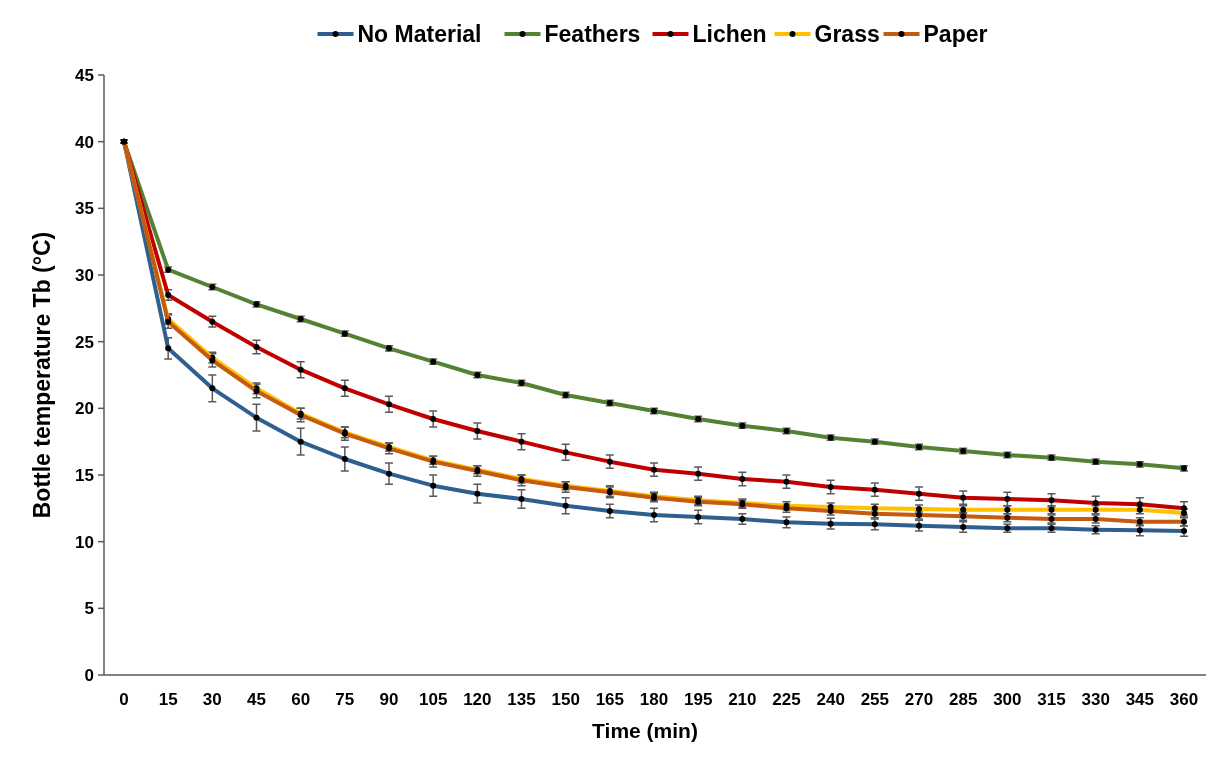 This screenshot has height=761, width=1211. I want to click on x-tick-label: 255, so click(875, 699).